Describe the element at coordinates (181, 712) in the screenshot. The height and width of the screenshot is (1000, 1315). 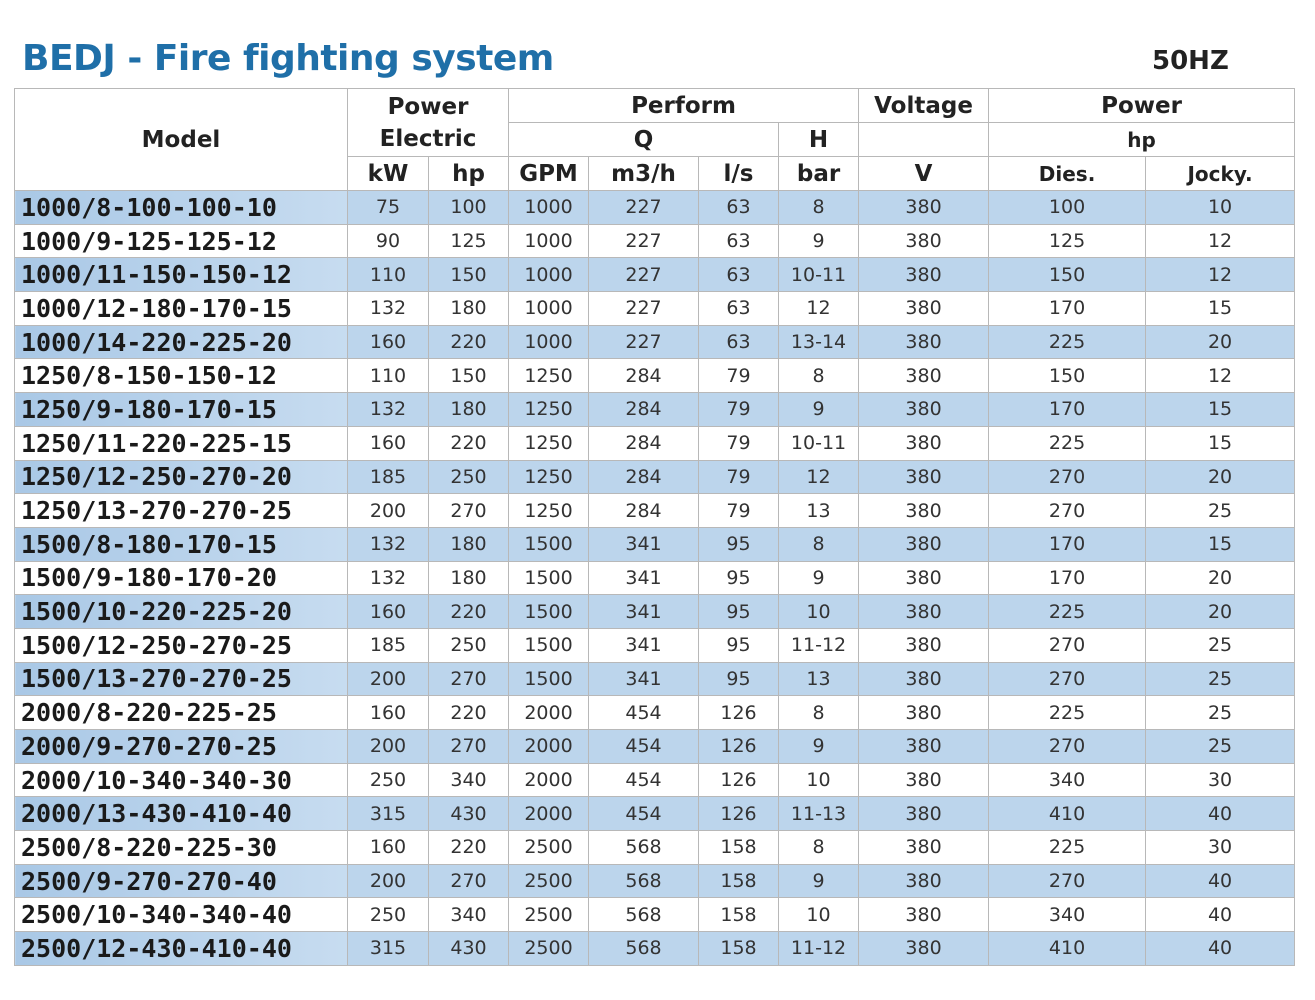
I see `cell-model: 2000/8-220-225-25` at that location.